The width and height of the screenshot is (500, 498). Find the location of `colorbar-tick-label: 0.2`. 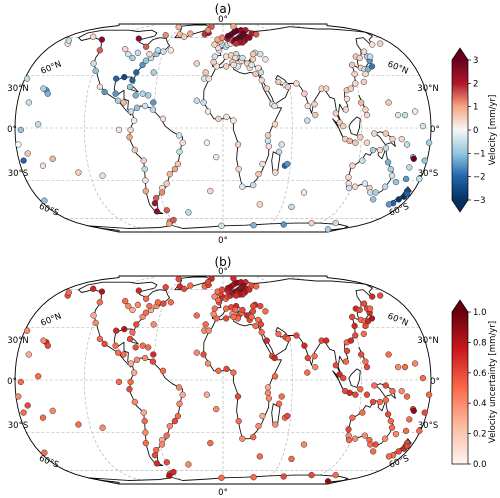

colorbar-tick-label: 0.2 is located at coordinates (480, 435).